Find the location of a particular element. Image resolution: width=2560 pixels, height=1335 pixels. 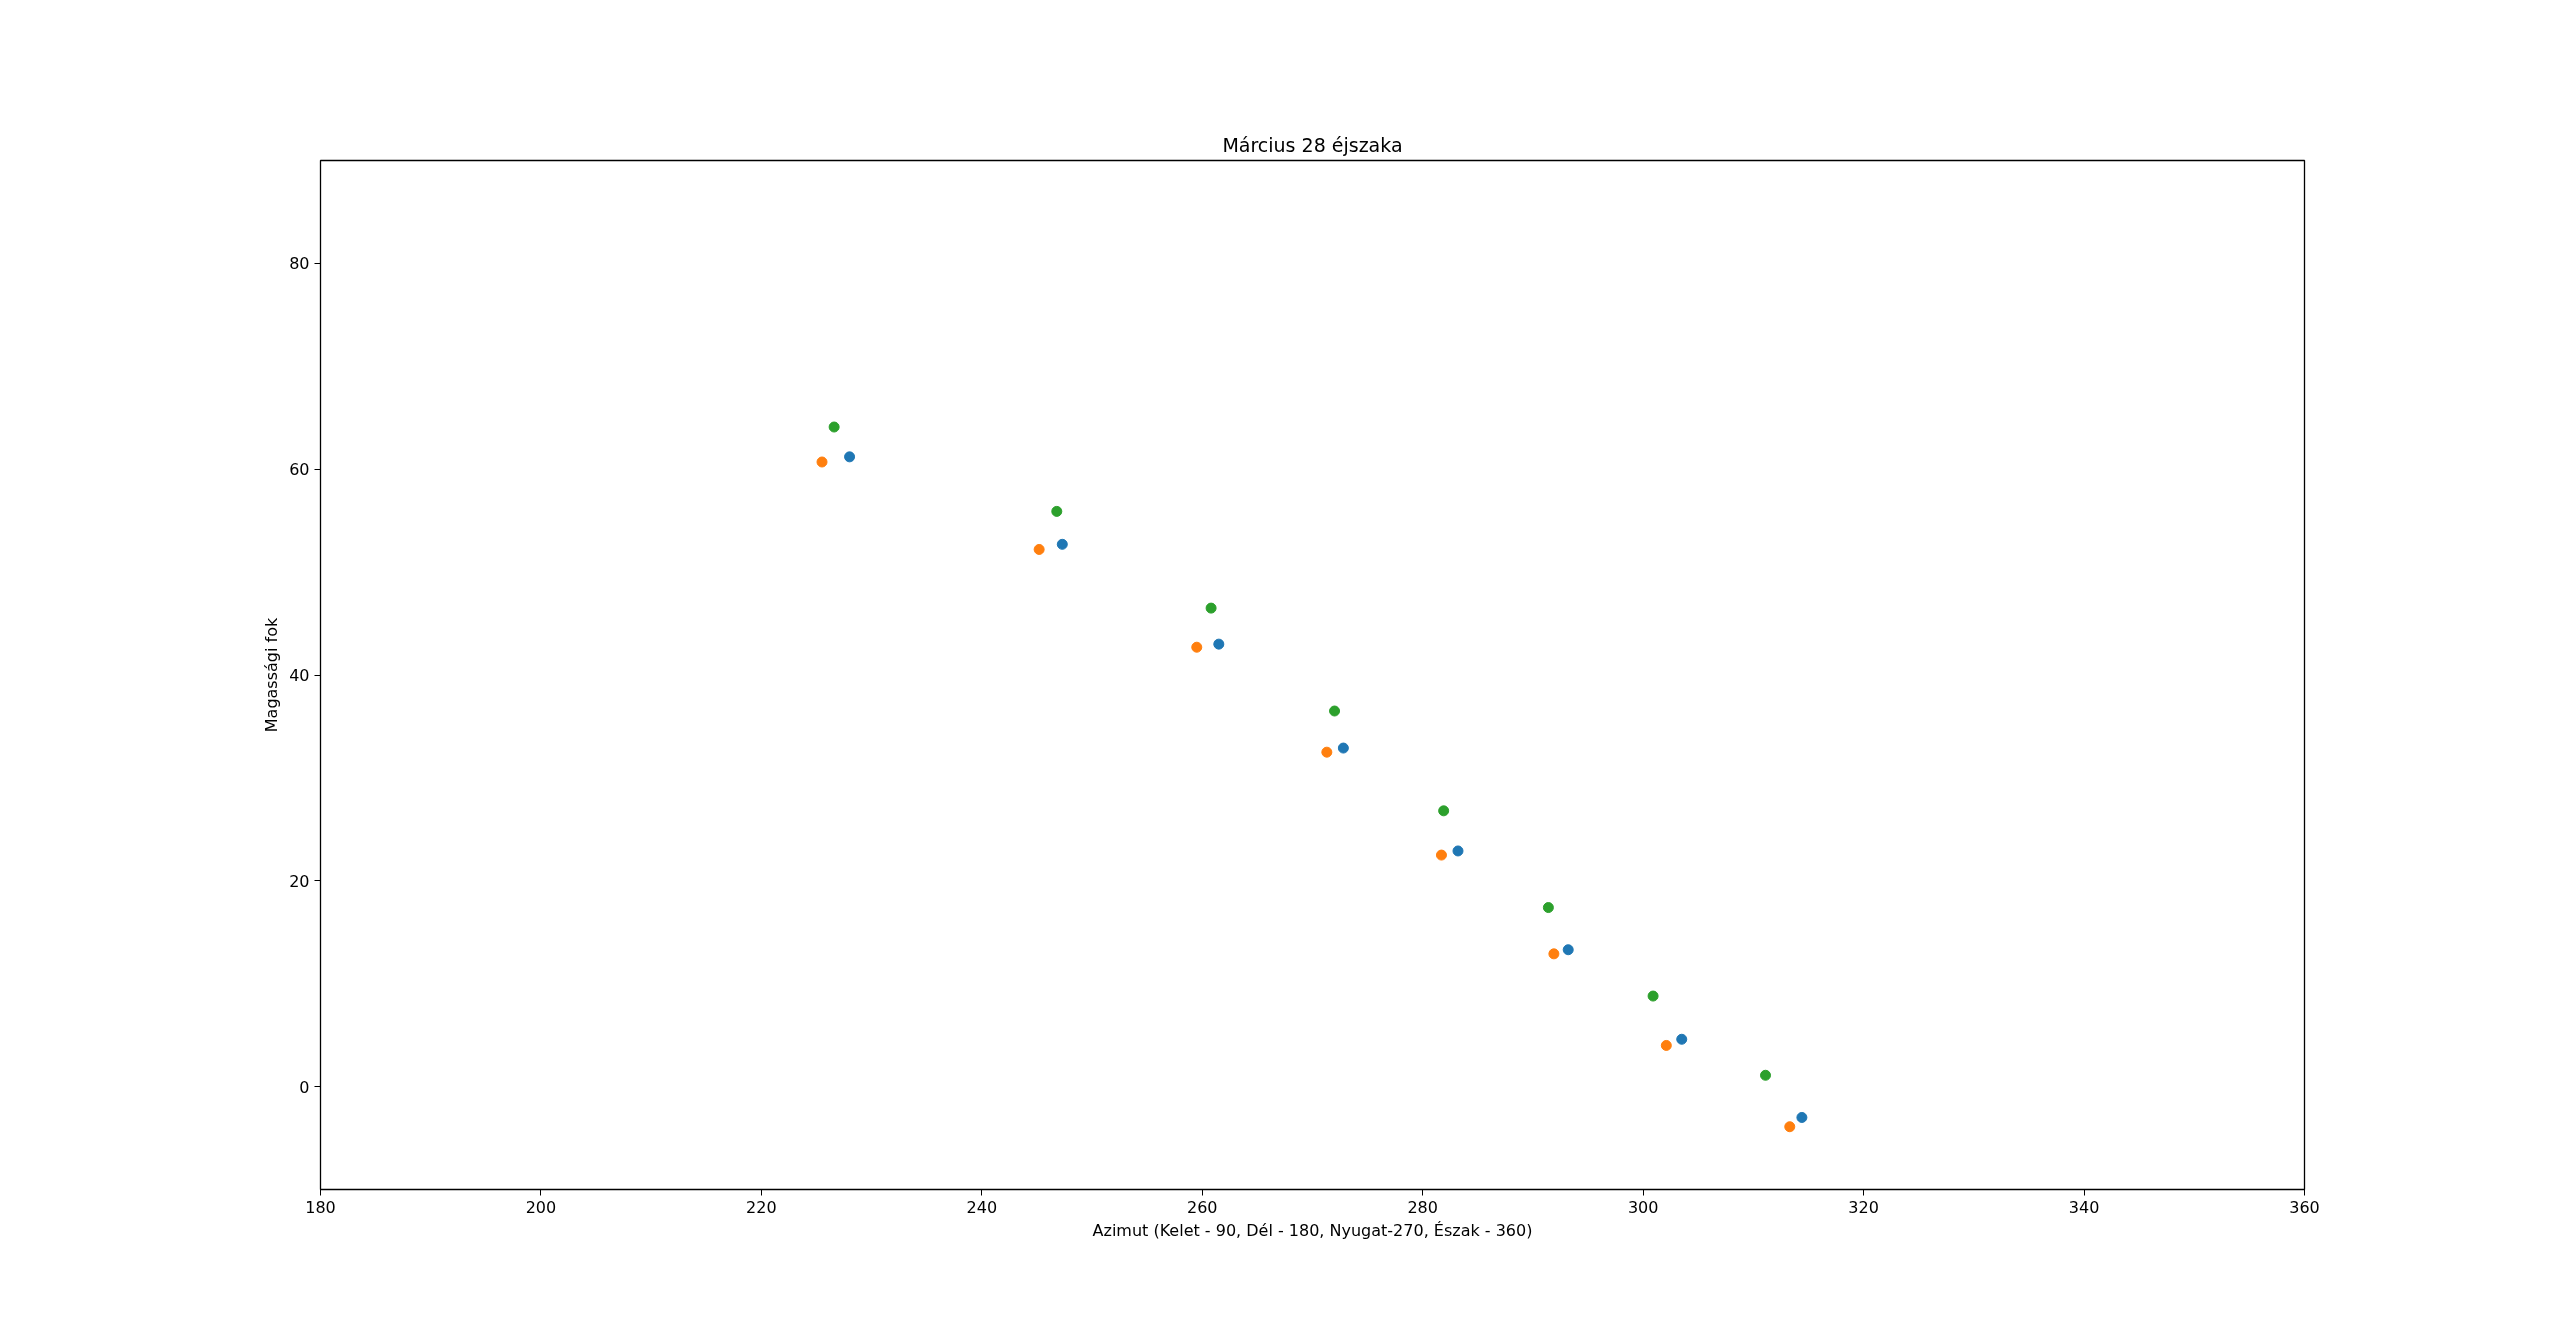

y-tick-label: 60 is located at coordinates (299, 470).